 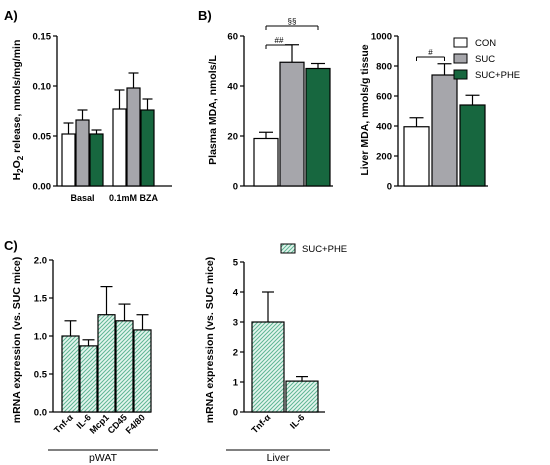 I want to click on chart-a-h2o2: 0.00 0.05 0.10 0.15 Basal 0.1mM BZA, so click(x=102, y=117).